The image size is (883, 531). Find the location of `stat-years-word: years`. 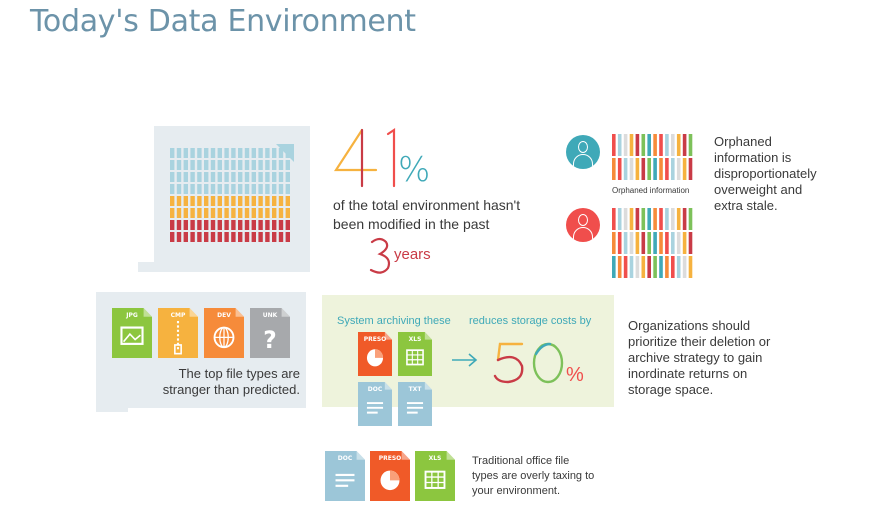

stat-years-word: years is located at coordinates (412, 254).